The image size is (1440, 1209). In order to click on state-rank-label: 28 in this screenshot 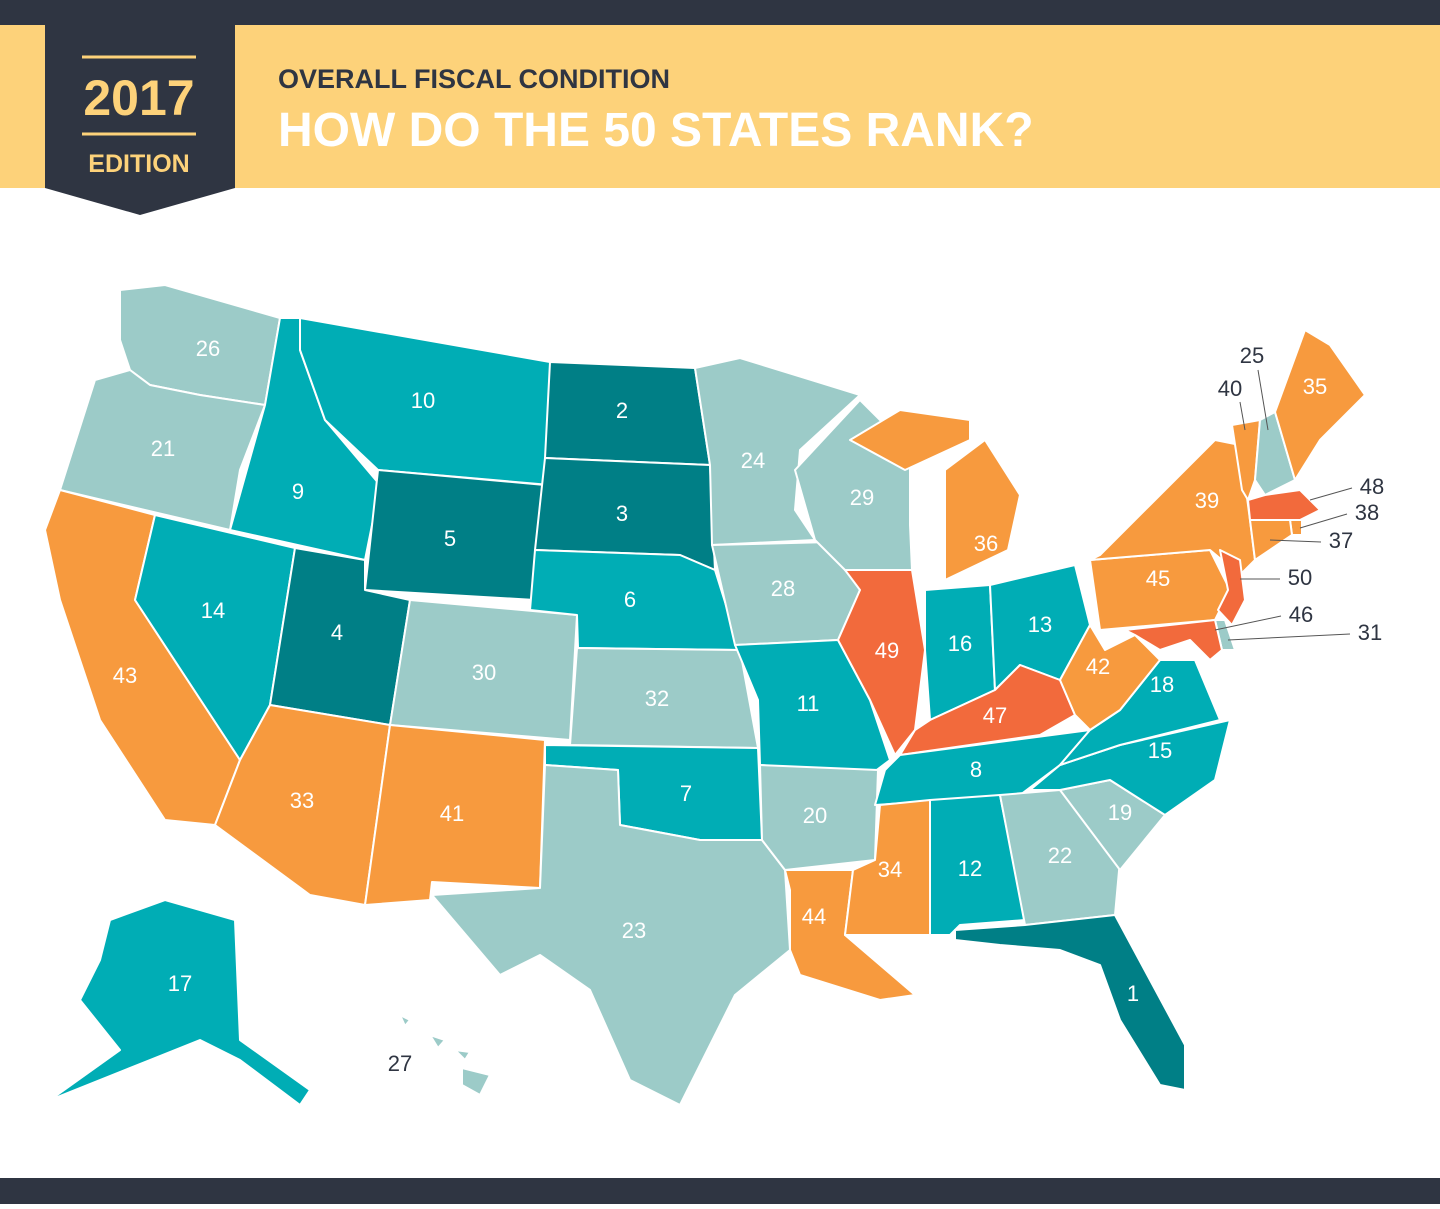, I will do `click(783, 588)`.